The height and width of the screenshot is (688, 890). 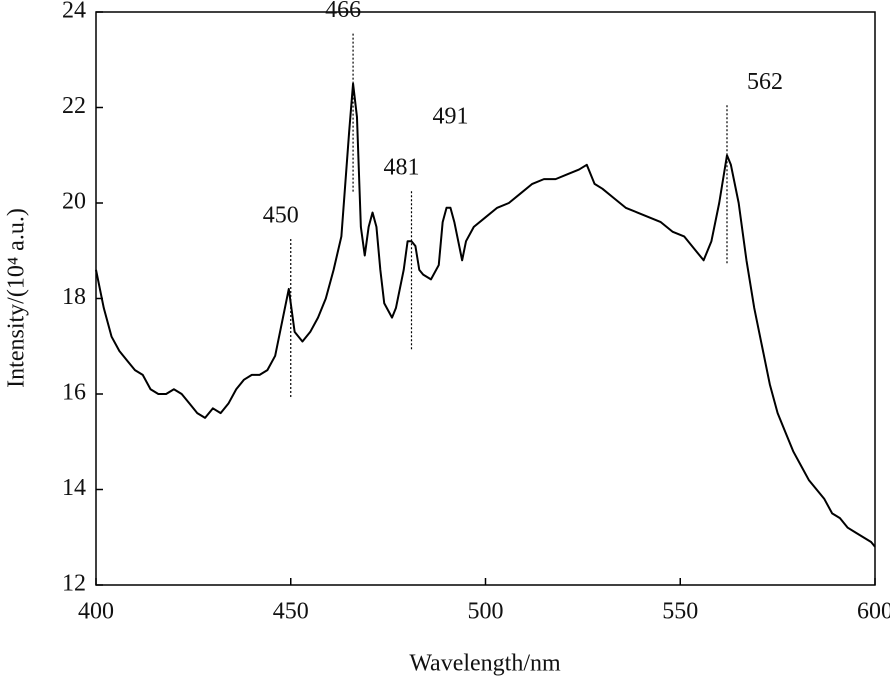 What do you see at coordinates (765, 82) in the screenshot?
I see `peak-label: 562` at bounding box center [765, 82].